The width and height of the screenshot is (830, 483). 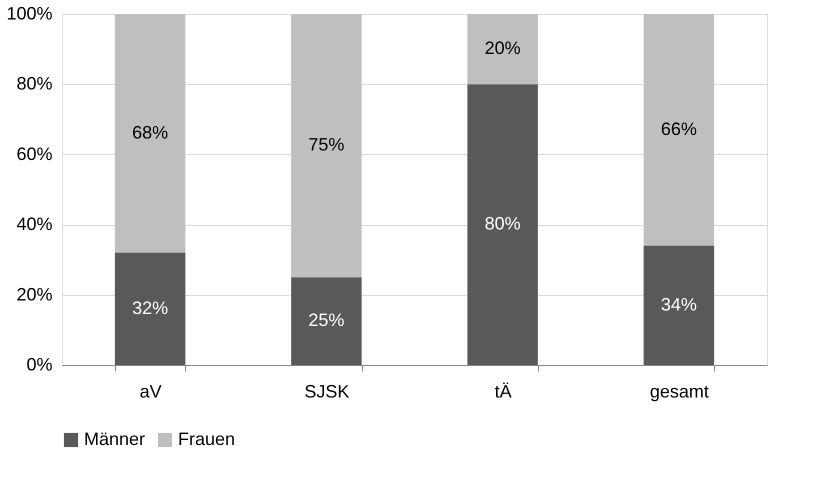 I want to click on x-tick-label: gesamt, so click(x=679, y=392).